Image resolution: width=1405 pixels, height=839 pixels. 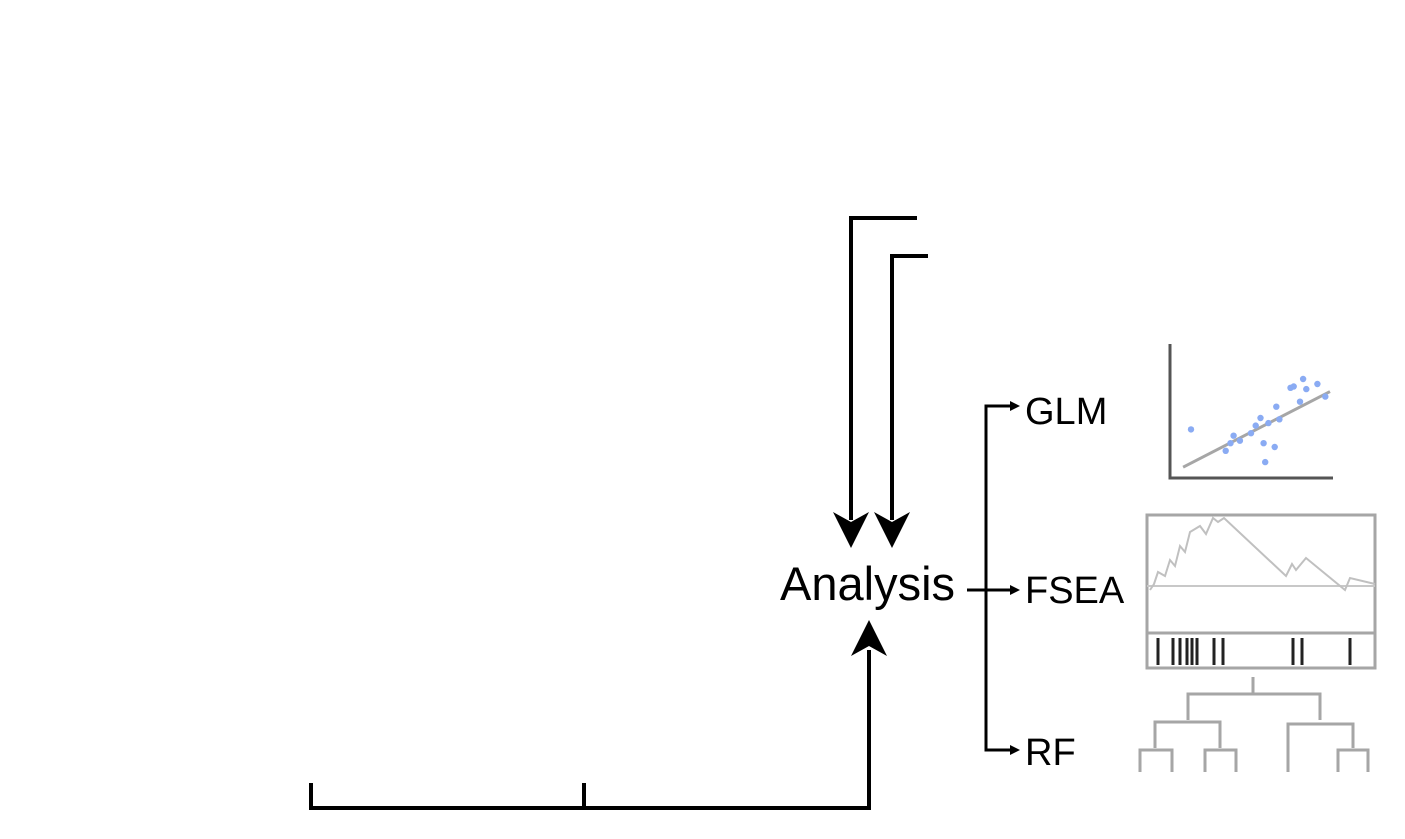 What do you see at coordinates (1256, 429) in the screenshot?
I see `regression-line` at bounding box center [1256, 429].